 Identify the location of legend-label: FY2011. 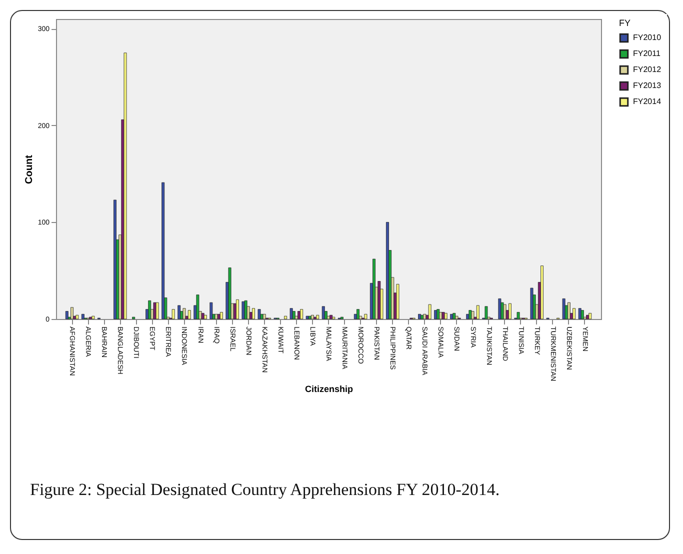
(647, 53).